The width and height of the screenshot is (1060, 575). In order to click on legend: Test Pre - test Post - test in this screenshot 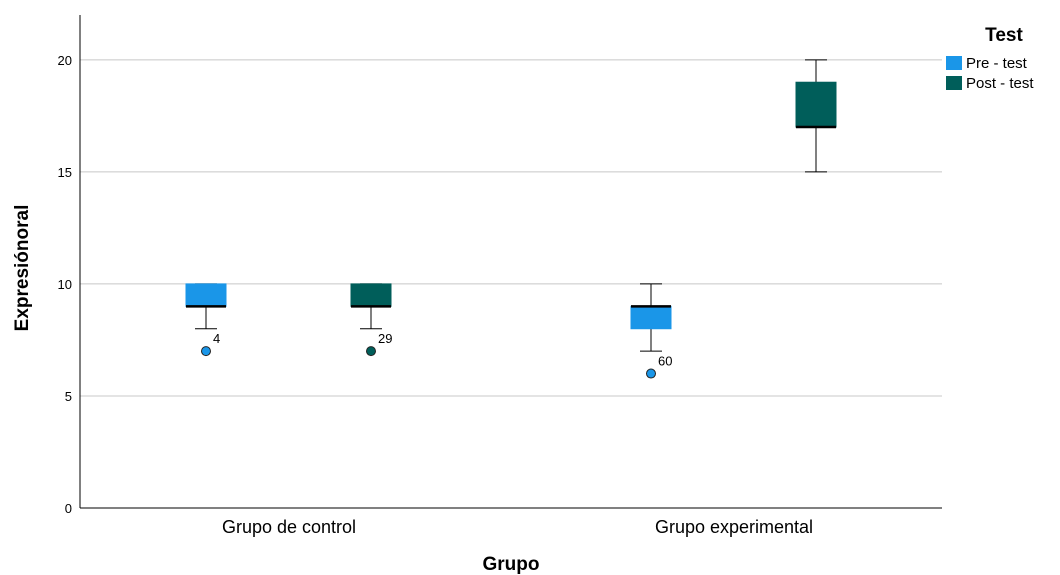, I will do `click(990, 58)`.